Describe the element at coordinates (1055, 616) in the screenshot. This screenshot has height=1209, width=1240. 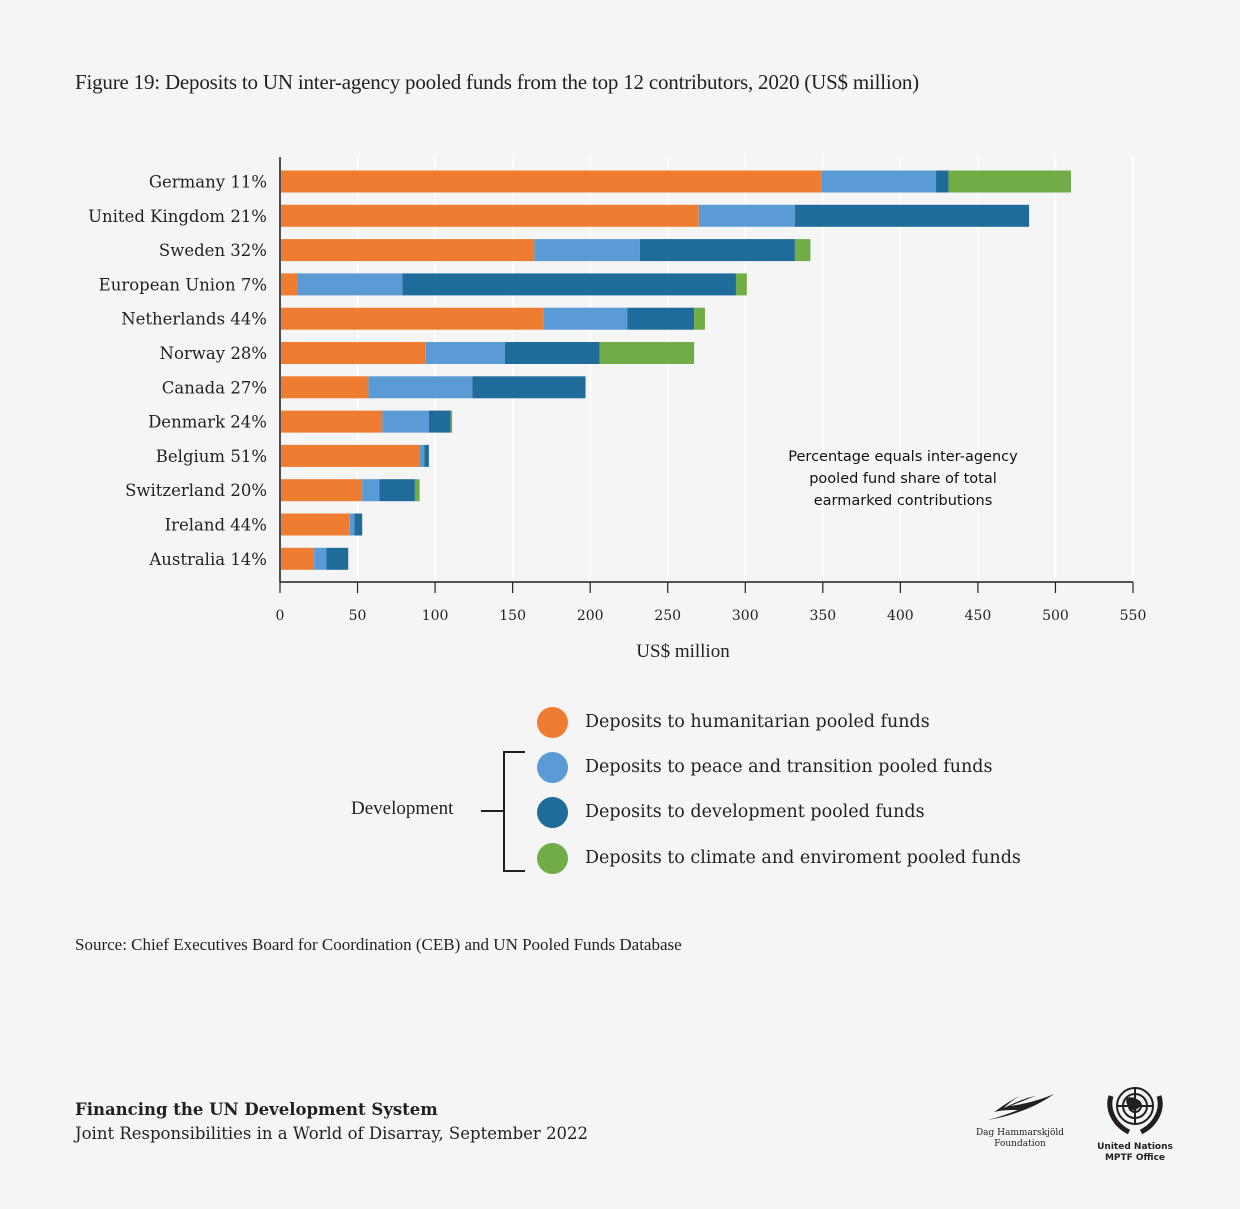
I see `x-tick-label: 500` at that location.